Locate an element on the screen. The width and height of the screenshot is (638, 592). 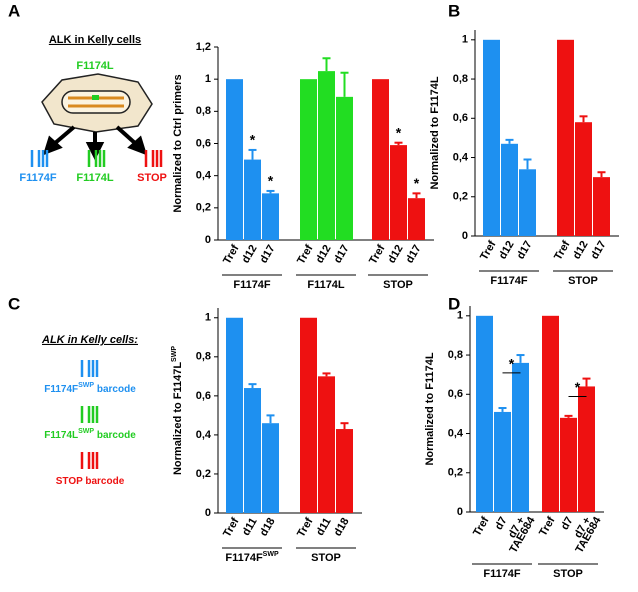
barcode-label: STOP is located at coordinates (152, 178).